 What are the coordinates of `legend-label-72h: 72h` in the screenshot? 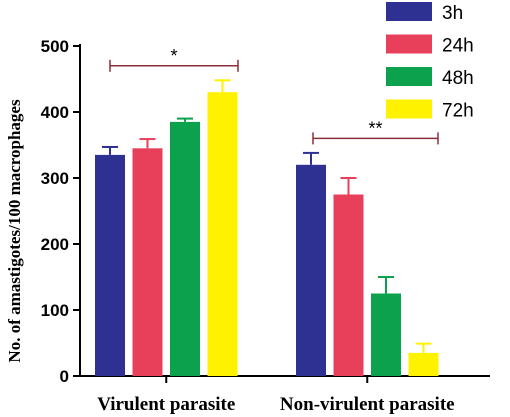 It's located at (458, 111).